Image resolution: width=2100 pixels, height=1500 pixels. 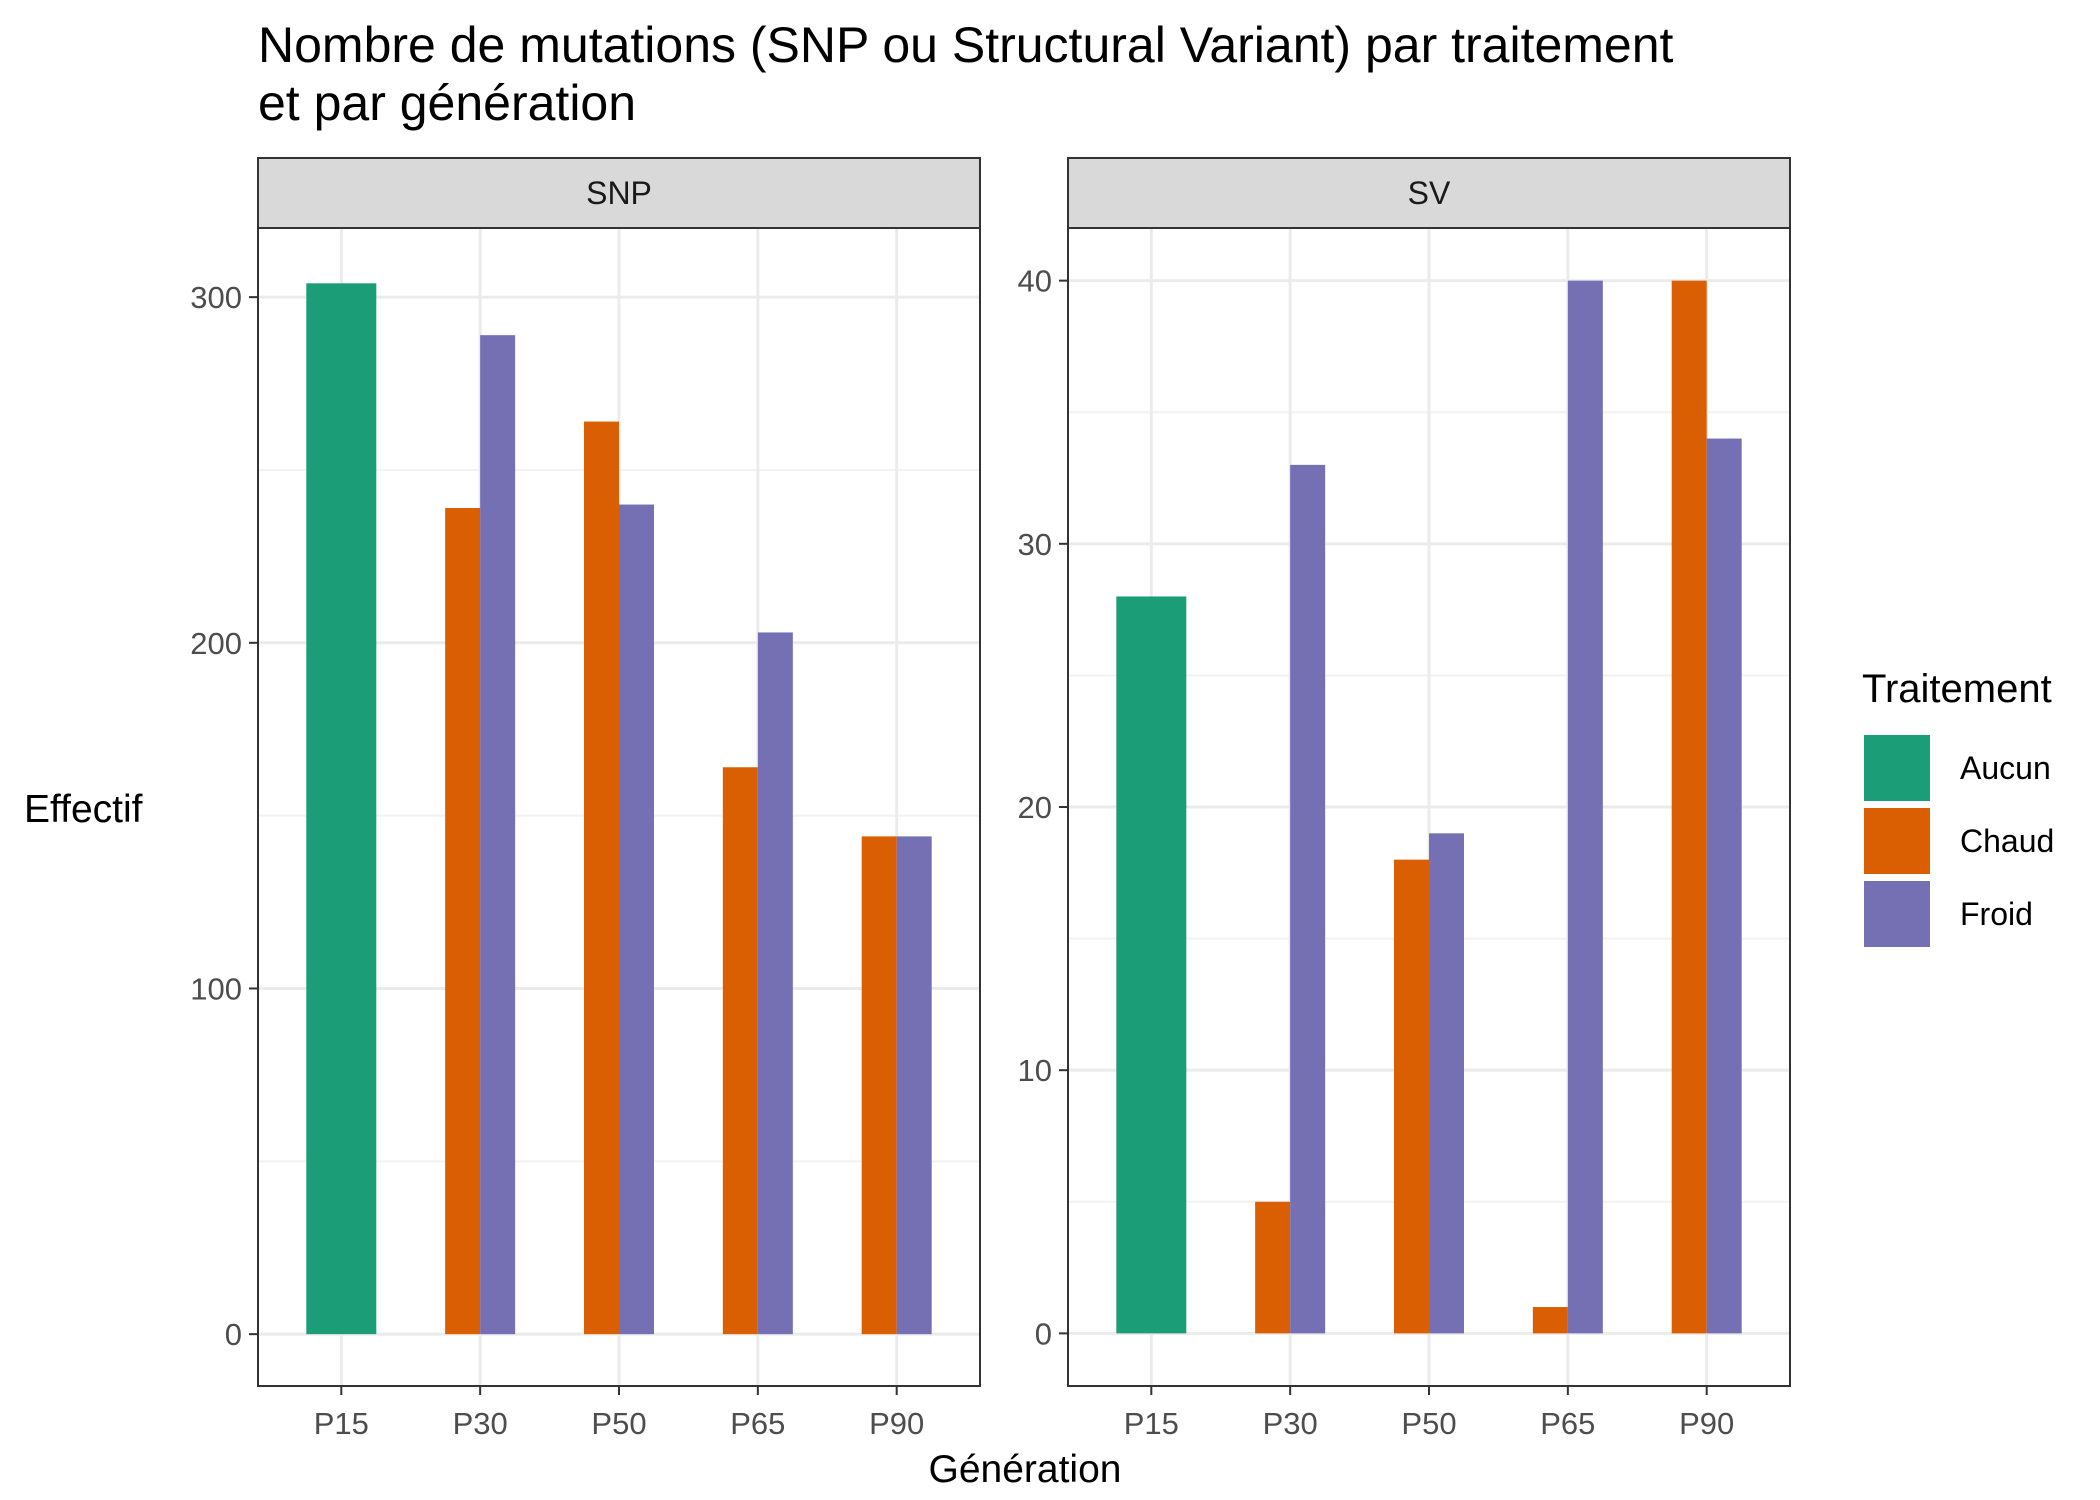 What do you see at coordinates (636, 919) in the screenshot?
I see `bar-snp-p50-froid` at bounding box center [636, 919].